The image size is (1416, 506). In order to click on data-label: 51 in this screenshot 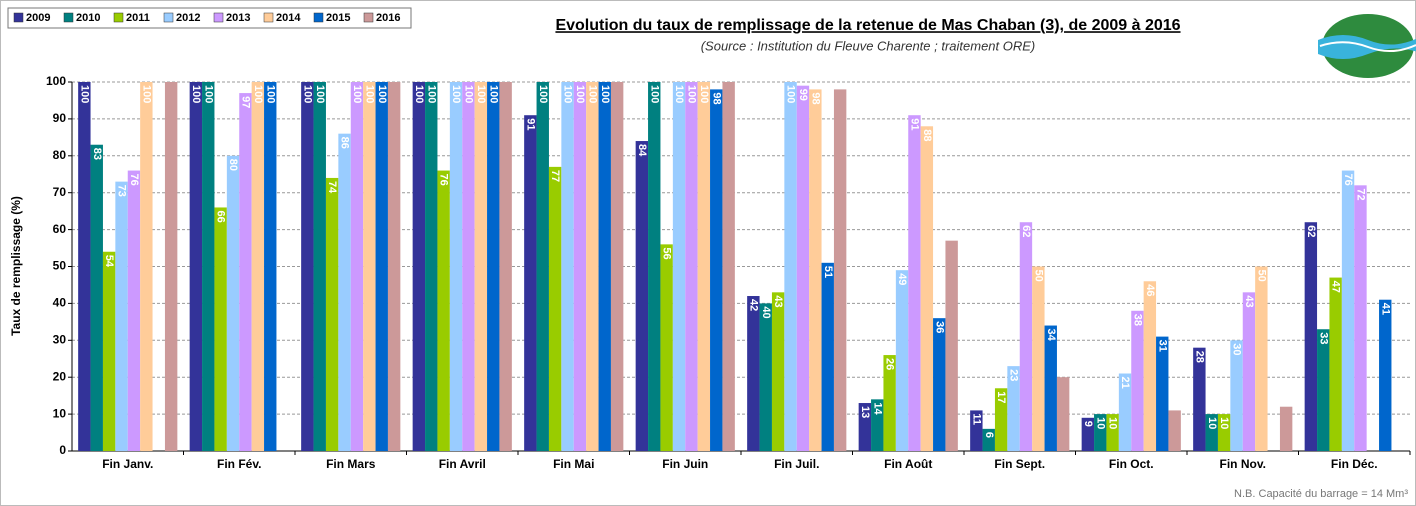, I will do `click(828, 272)`.